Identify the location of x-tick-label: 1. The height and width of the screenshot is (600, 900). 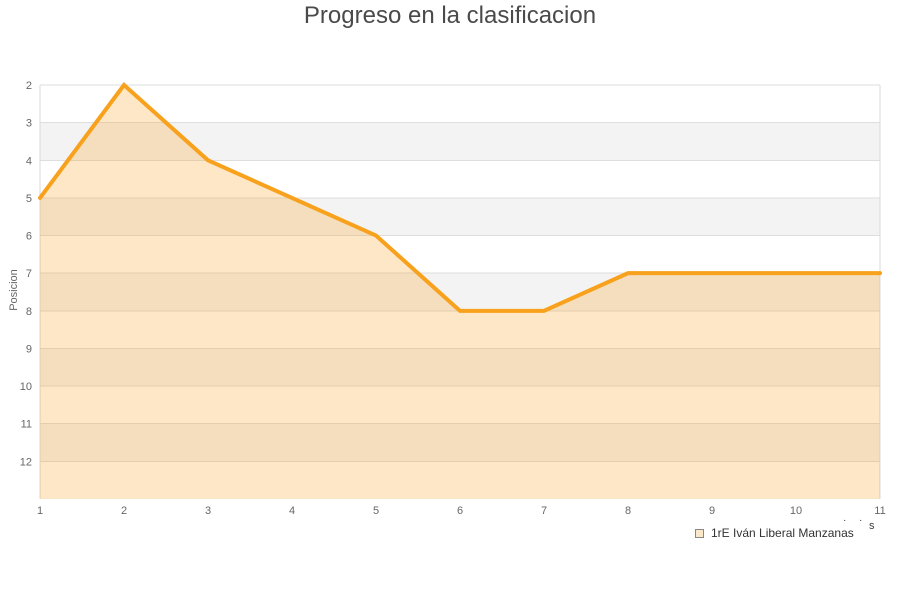
(40, 511).